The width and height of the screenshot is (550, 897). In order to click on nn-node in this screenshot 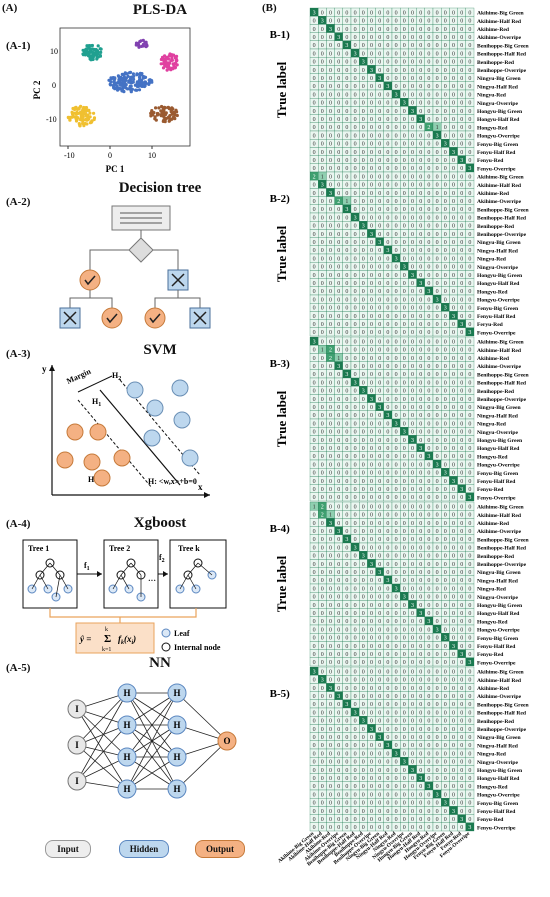, I will do `click(77, 745)`.